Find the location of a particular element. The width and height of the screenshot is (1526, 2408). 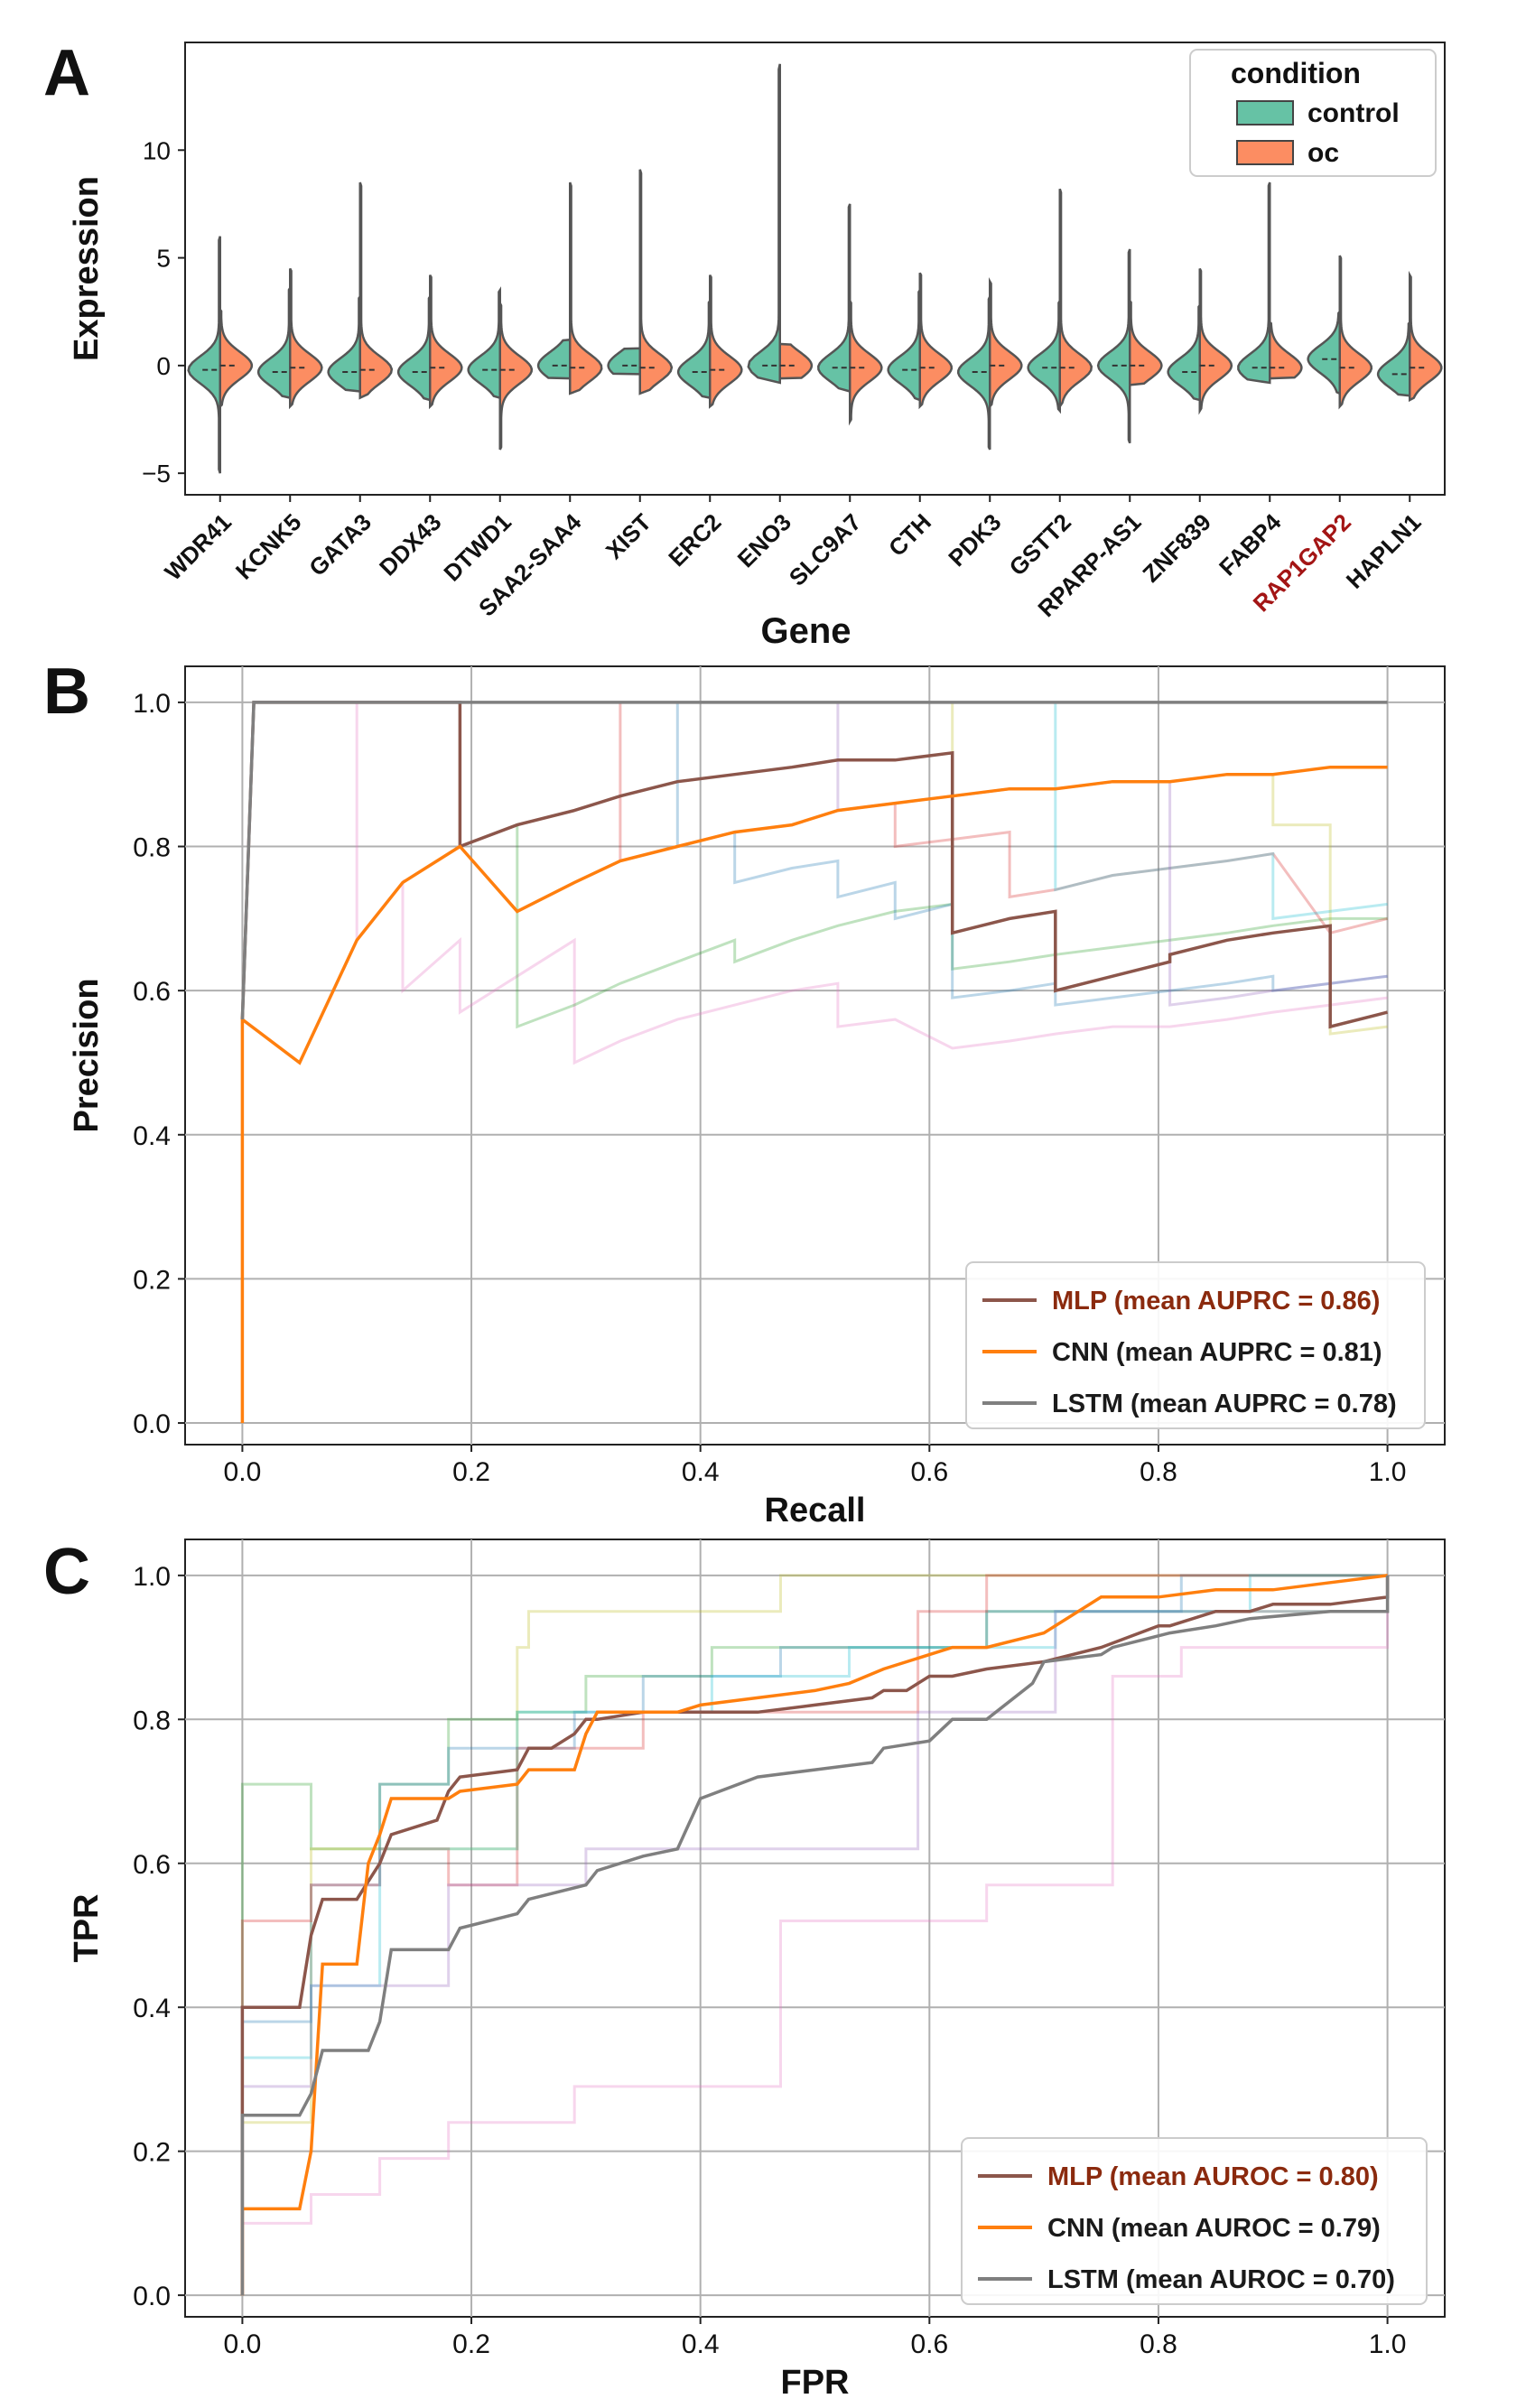

legend-entry-label: CNN (mean AUROC = 0.79) is located at coordinates (1214, 2228).